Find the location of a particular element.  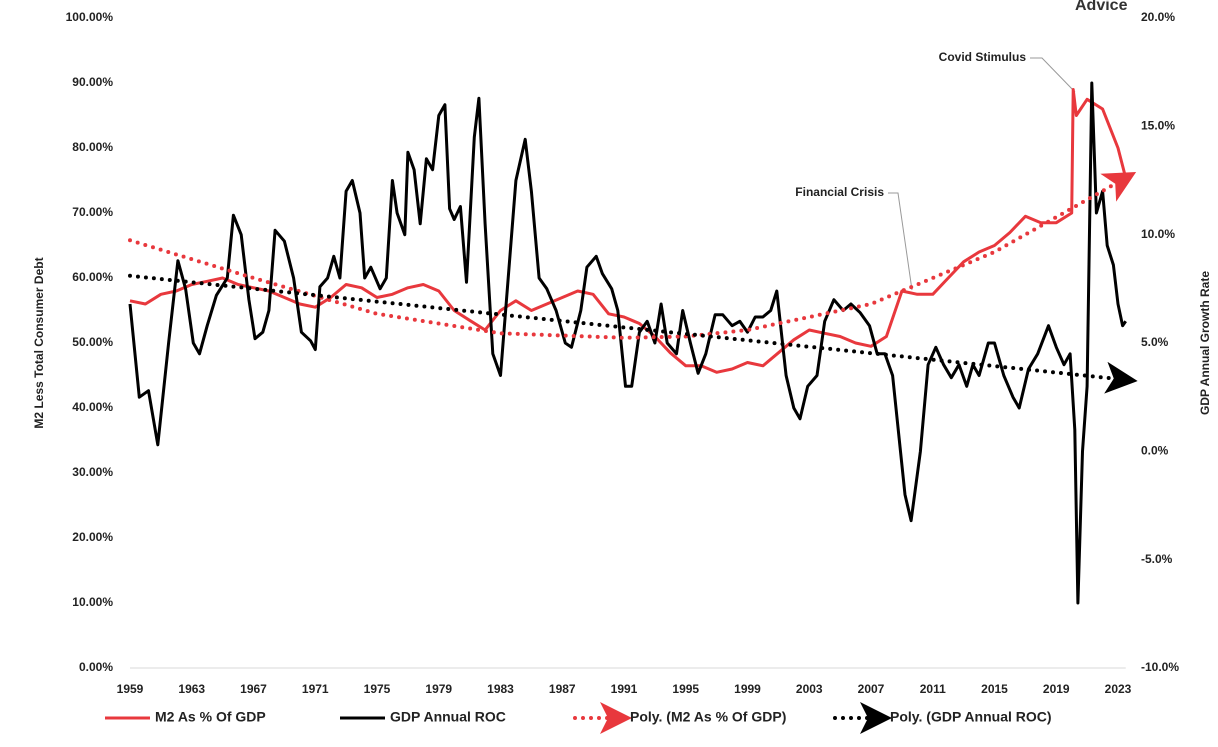

x-tick-label: 1971 is located at coordinates (315, 689).